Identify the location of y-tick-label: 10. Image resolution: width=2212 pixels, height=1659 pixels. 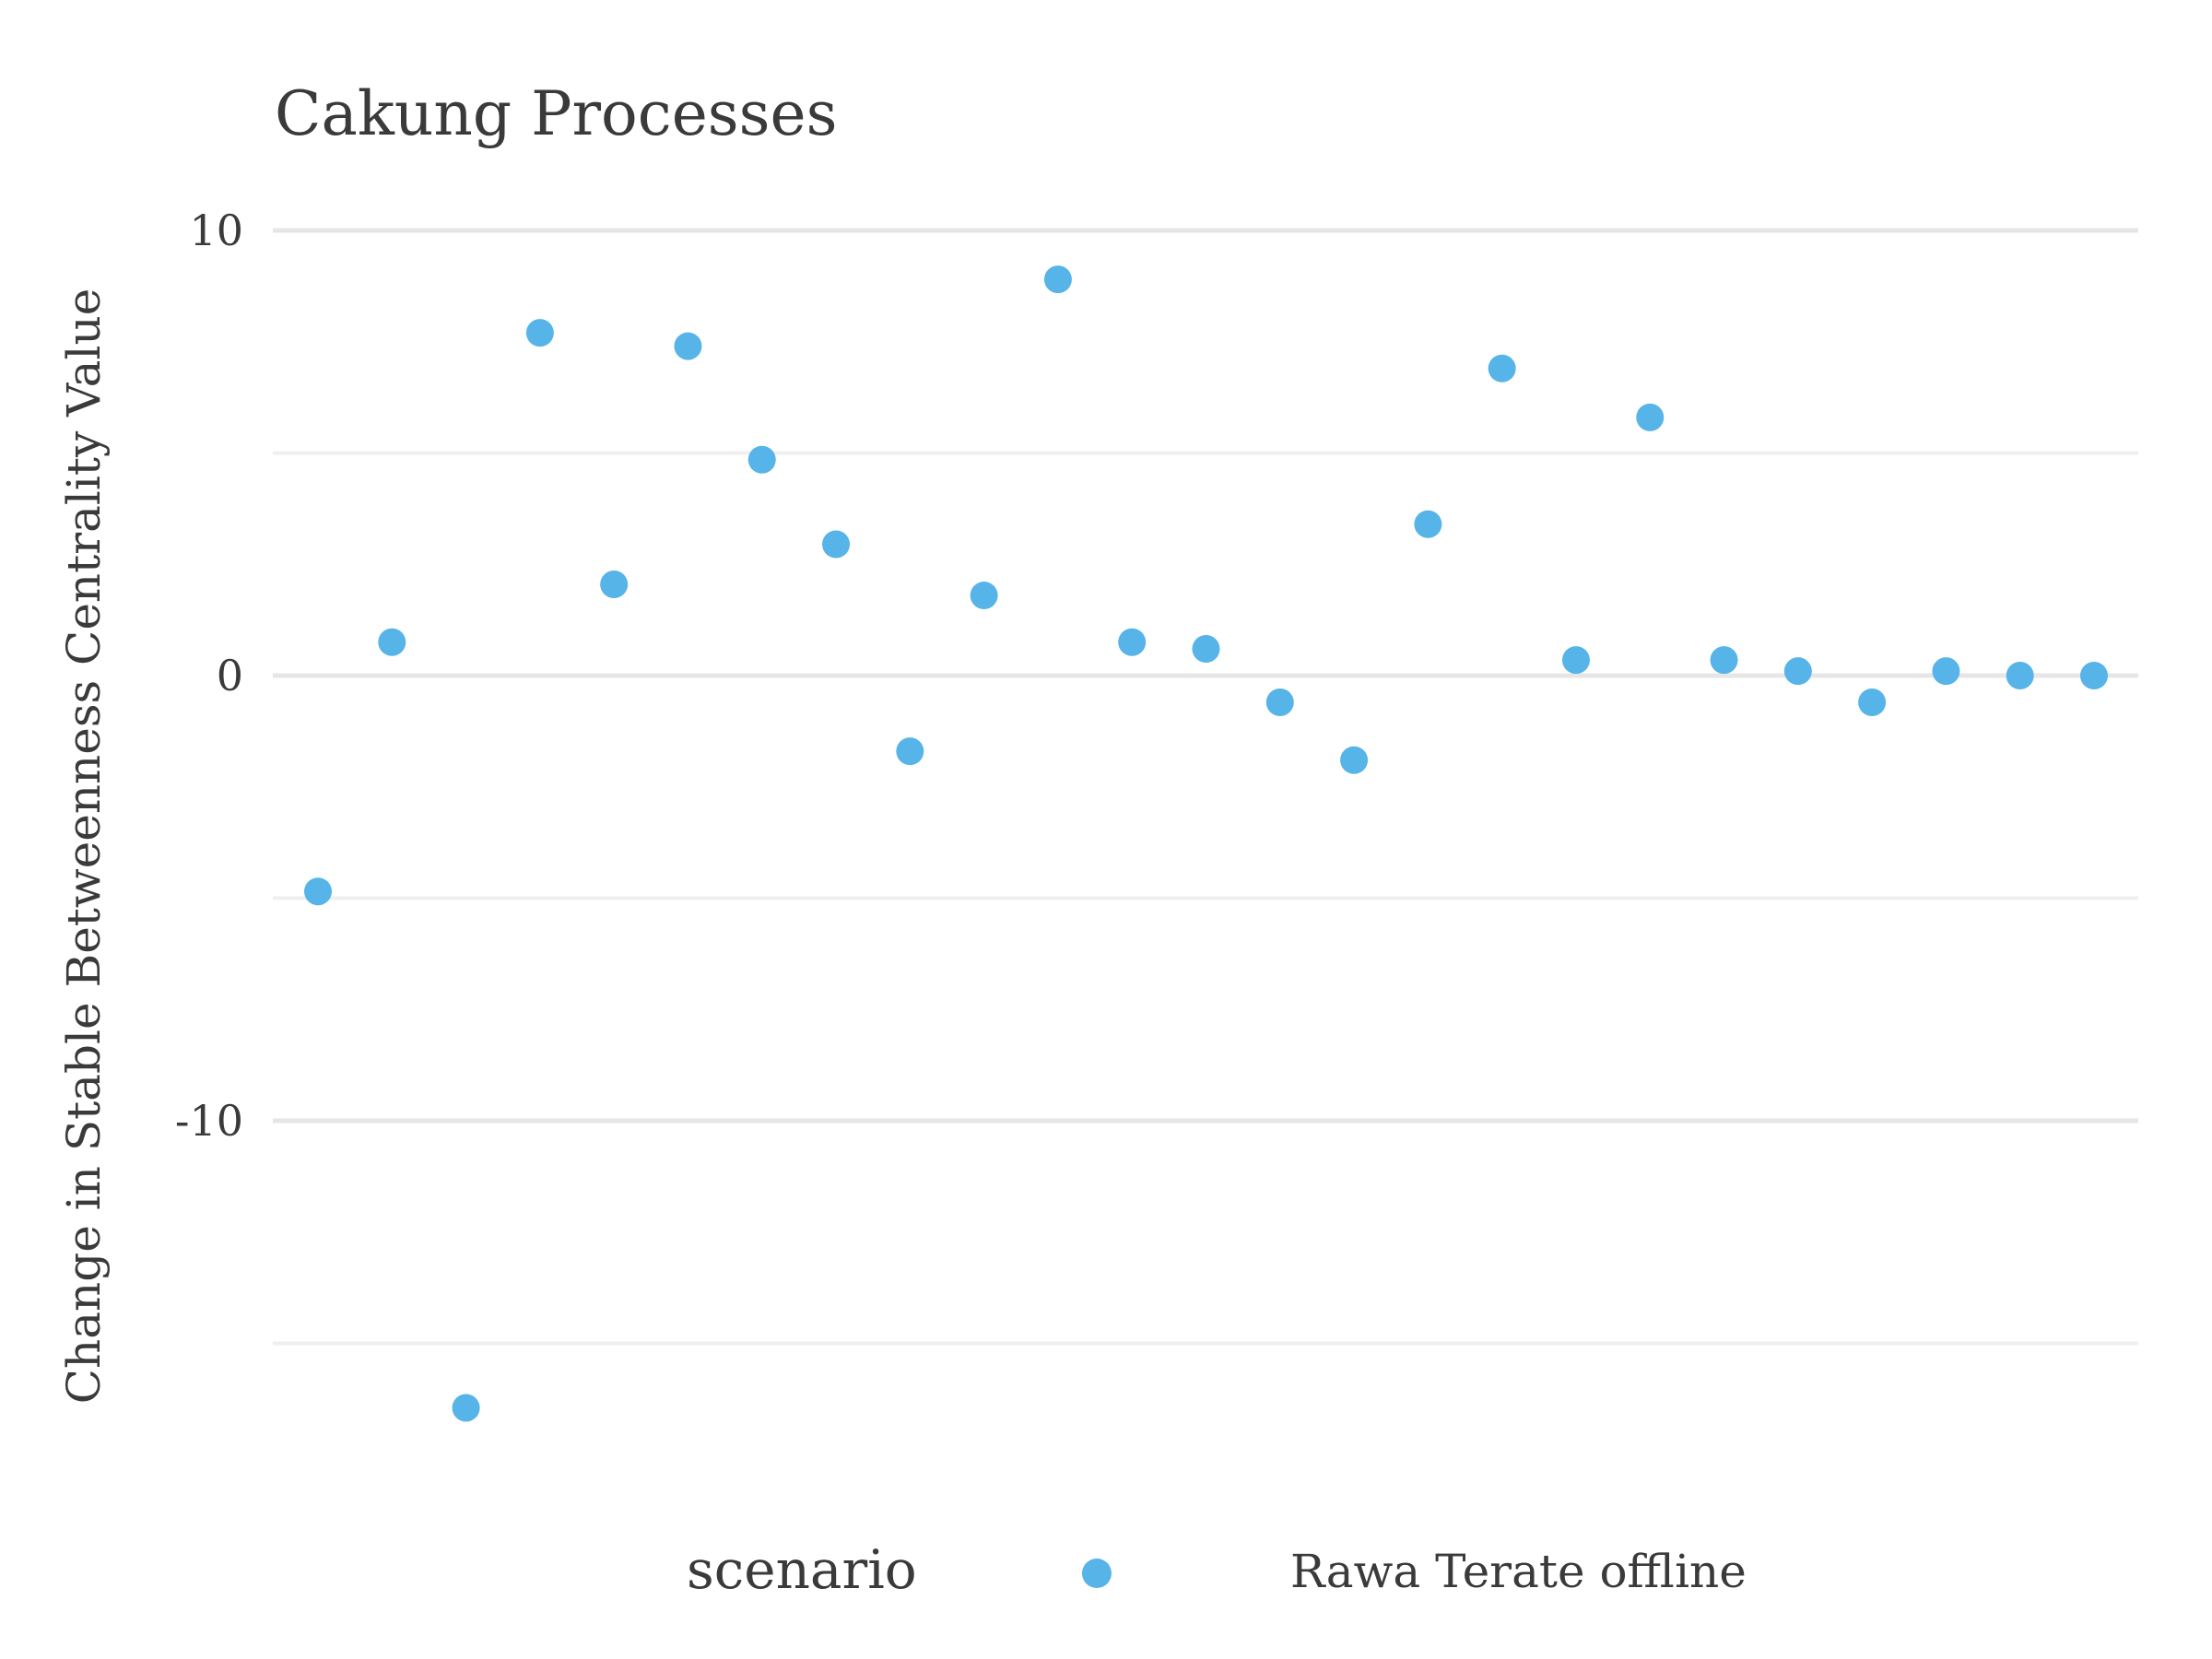
(216, 230).